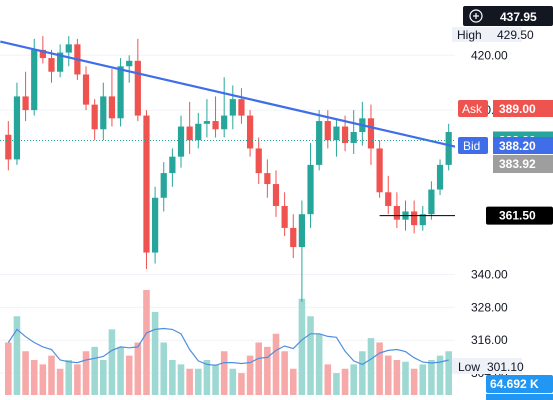  I want to click on gray-price-badge, so click(523, 164).